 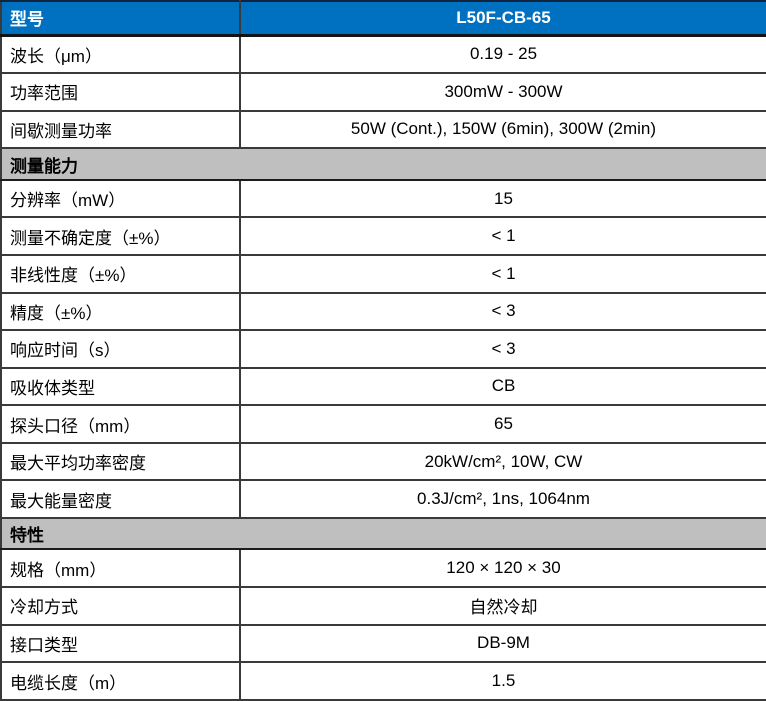 I want to click on spec-label: 功率范围, so click(x=120, y=92).